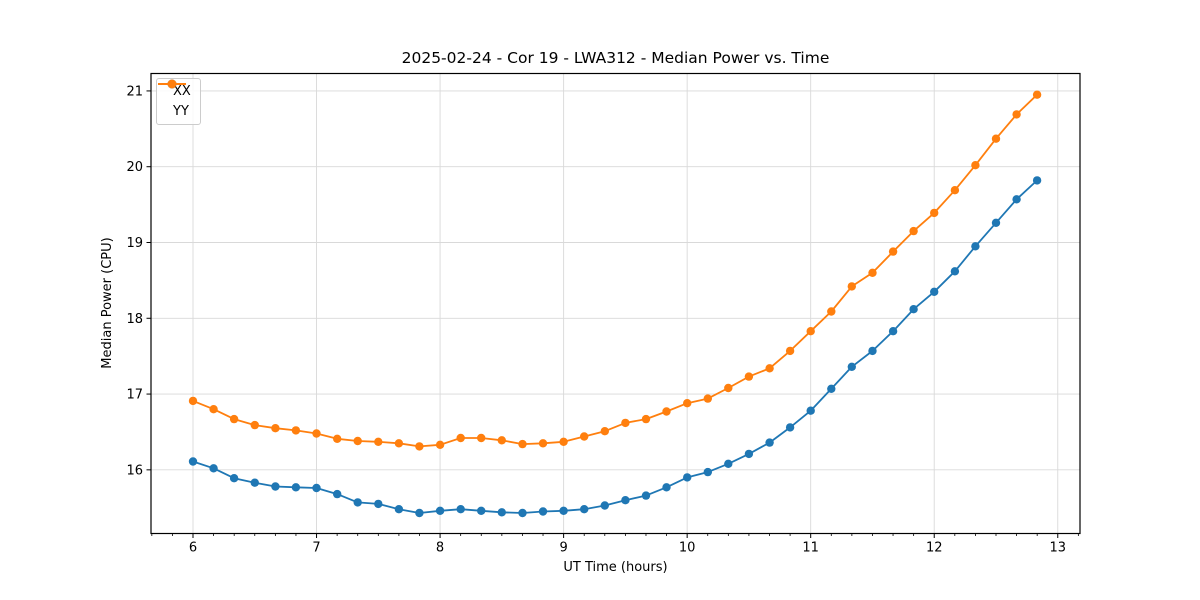  Describe the element at coordinates (193, 548) in the screenshot. I see `x-tick-label: 6` at that location.